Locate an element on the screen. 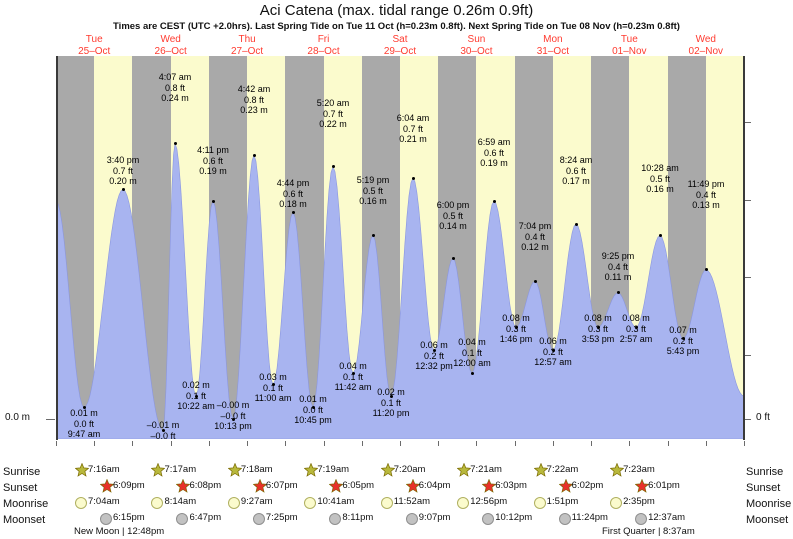 The height and width of the screenshot is (539, 793). tide-height-m: 0.16 m is located at coordinates (660, 189).